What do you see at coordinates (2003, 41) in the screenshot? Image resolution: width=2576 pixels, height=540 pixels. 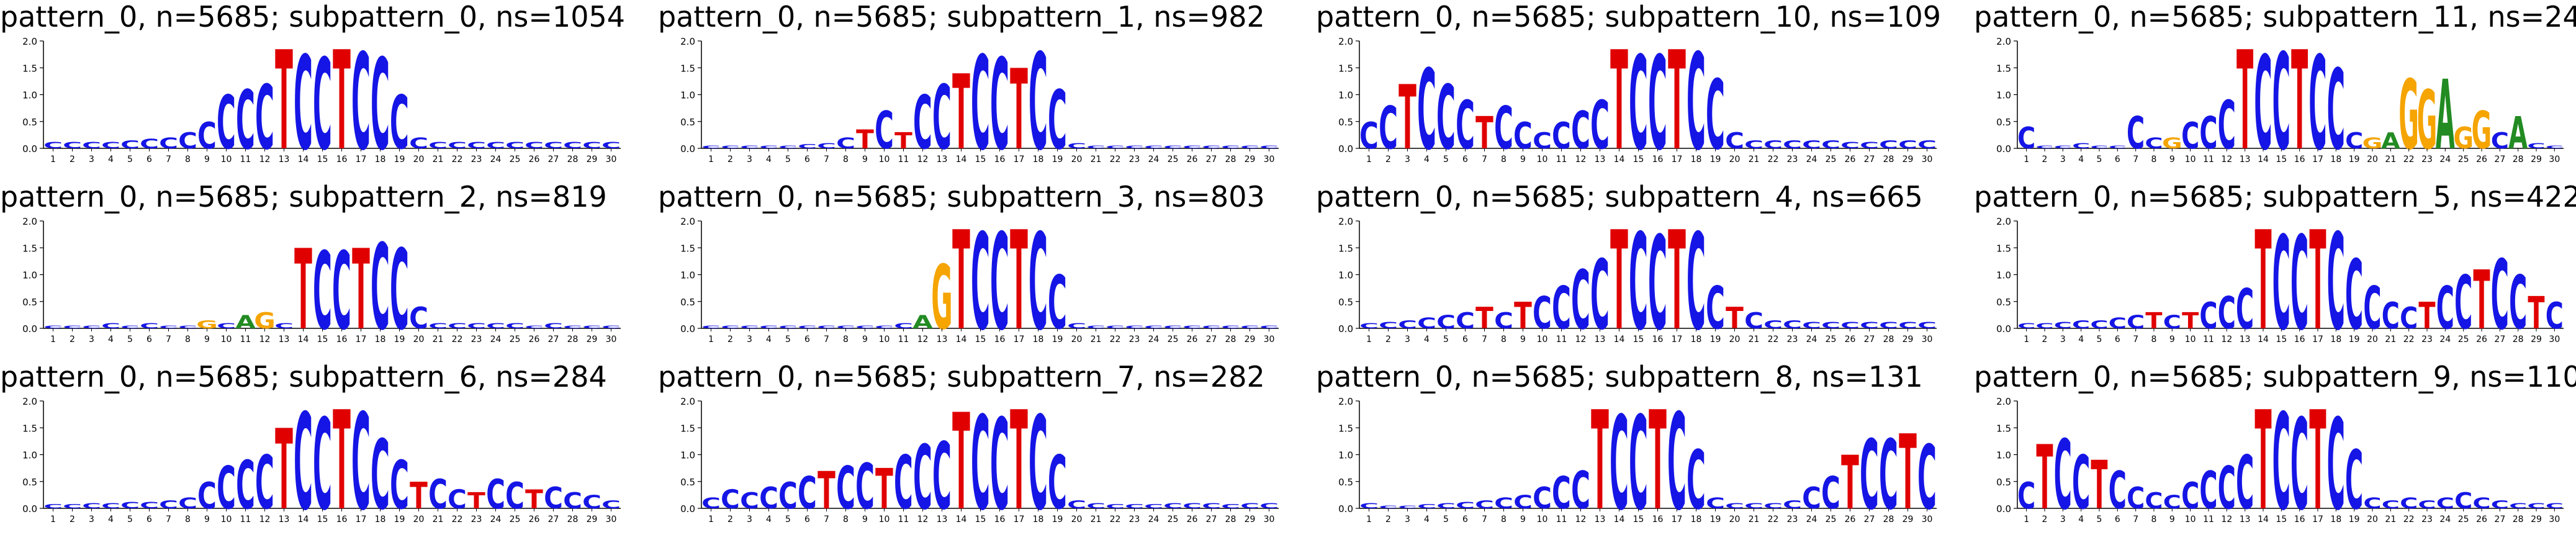 I see `y-tick-label: 2.0` at bounding box center [2003, 41].